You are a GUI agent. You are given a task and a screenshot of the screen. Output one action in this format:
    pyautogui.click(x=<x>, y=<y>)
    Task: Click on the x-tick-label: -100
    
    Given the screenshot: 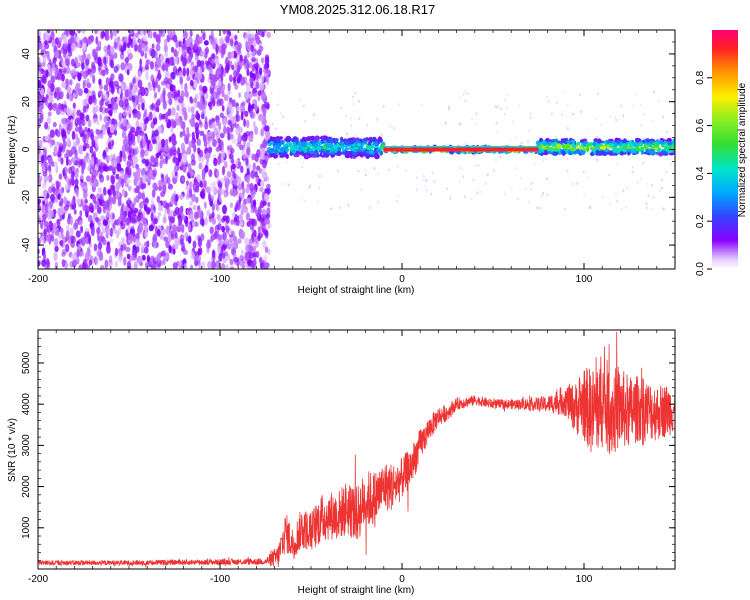 What is the action you would take?
    pyautogui.click(x=220, y=579)
    